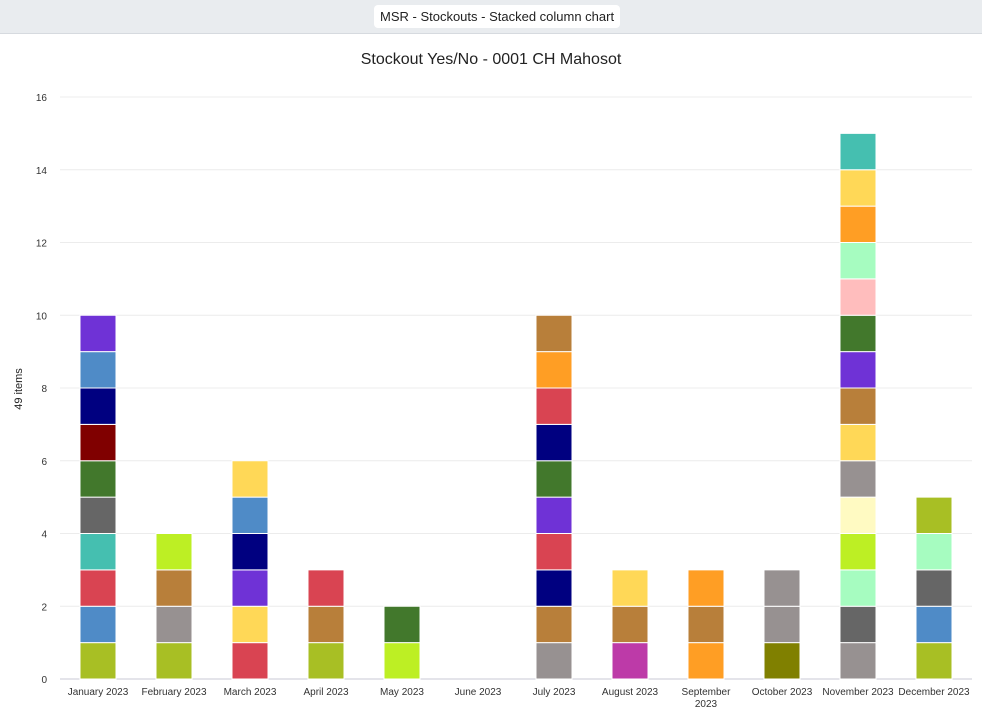  What do you see at coordinates (934, 692) in the screenshot?
I see `x-tick-label: December 2023` at bounding box center [934, 692].